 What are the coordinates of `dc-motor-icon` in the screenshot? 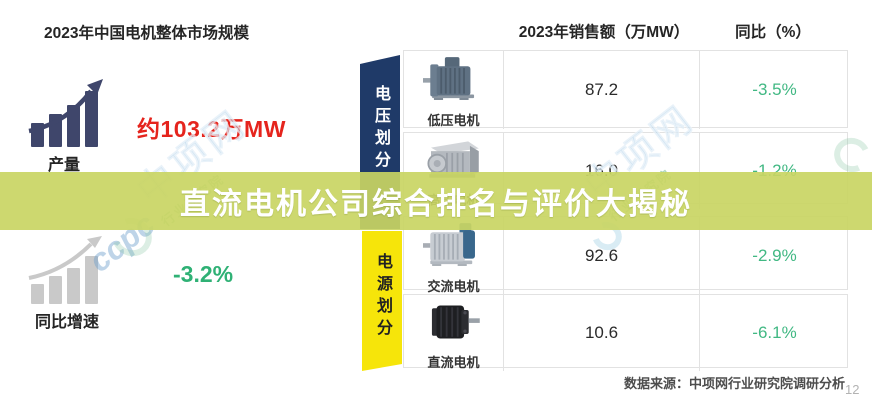 It's located at (454, 324).